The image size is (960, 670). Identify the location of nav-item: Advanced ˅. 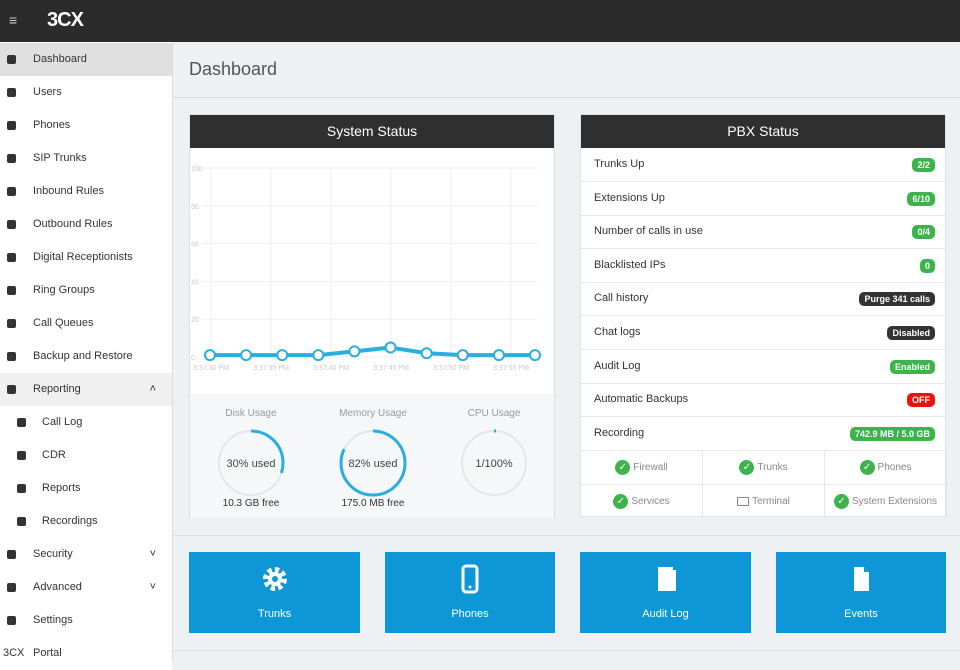
(86, 587).